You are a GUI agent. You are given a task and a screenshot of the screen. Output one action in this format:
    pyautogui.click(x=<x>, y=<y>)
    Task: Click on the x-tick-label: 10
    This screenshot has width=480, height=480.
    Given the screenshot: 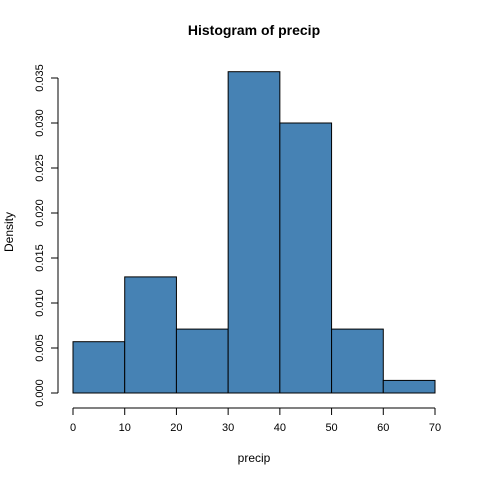 What is the action you would take?
    pyautogui.click(x=125, y=428)
    